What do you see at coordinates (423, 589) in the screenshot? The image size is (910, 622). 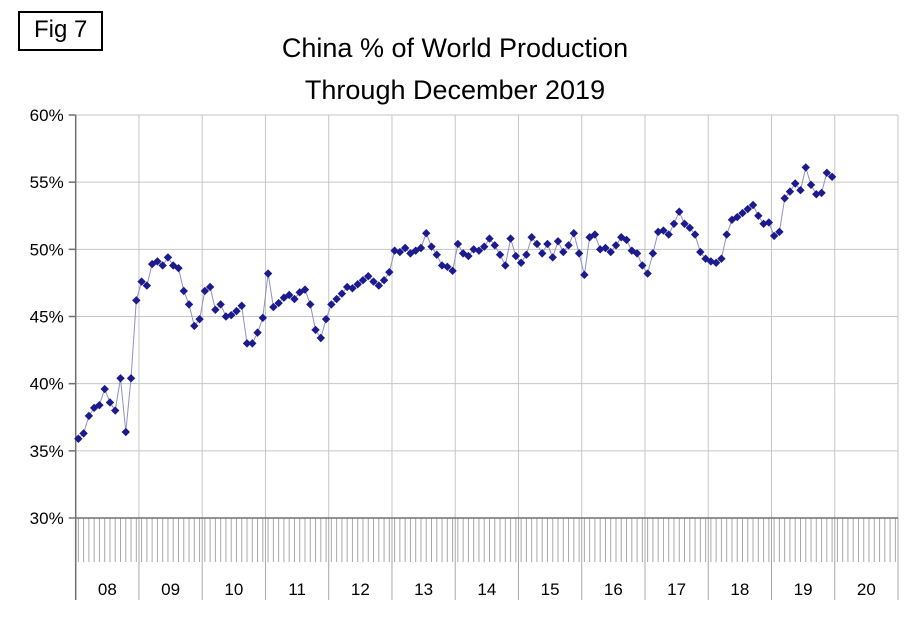 I see `x-axis-year-label: 13` at bounding box center [423, 589].